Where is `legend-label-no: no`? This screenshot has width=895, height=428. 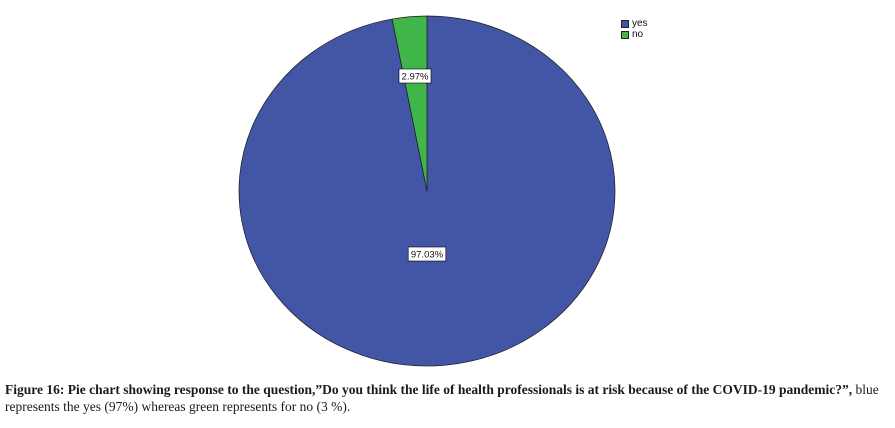 legend-label-no: no is located at coordinates (638, 34).